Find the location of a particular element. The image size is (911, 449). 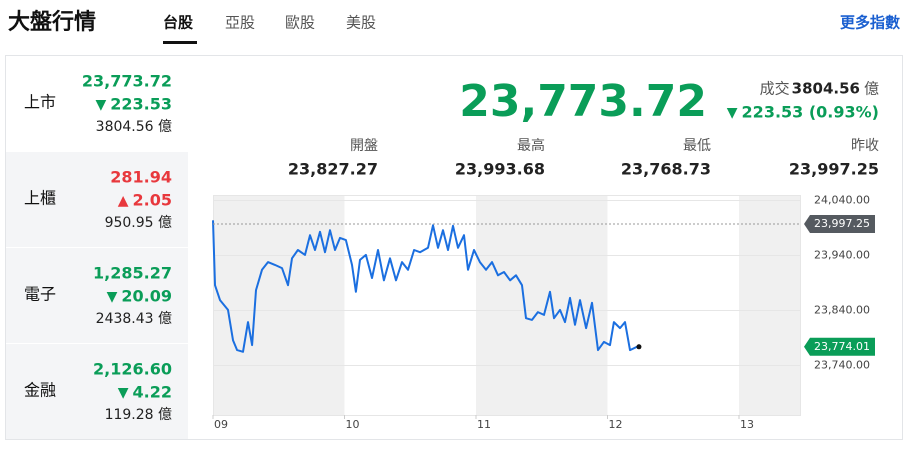

index-price: 281.94 is located at coordinates (141, 177).